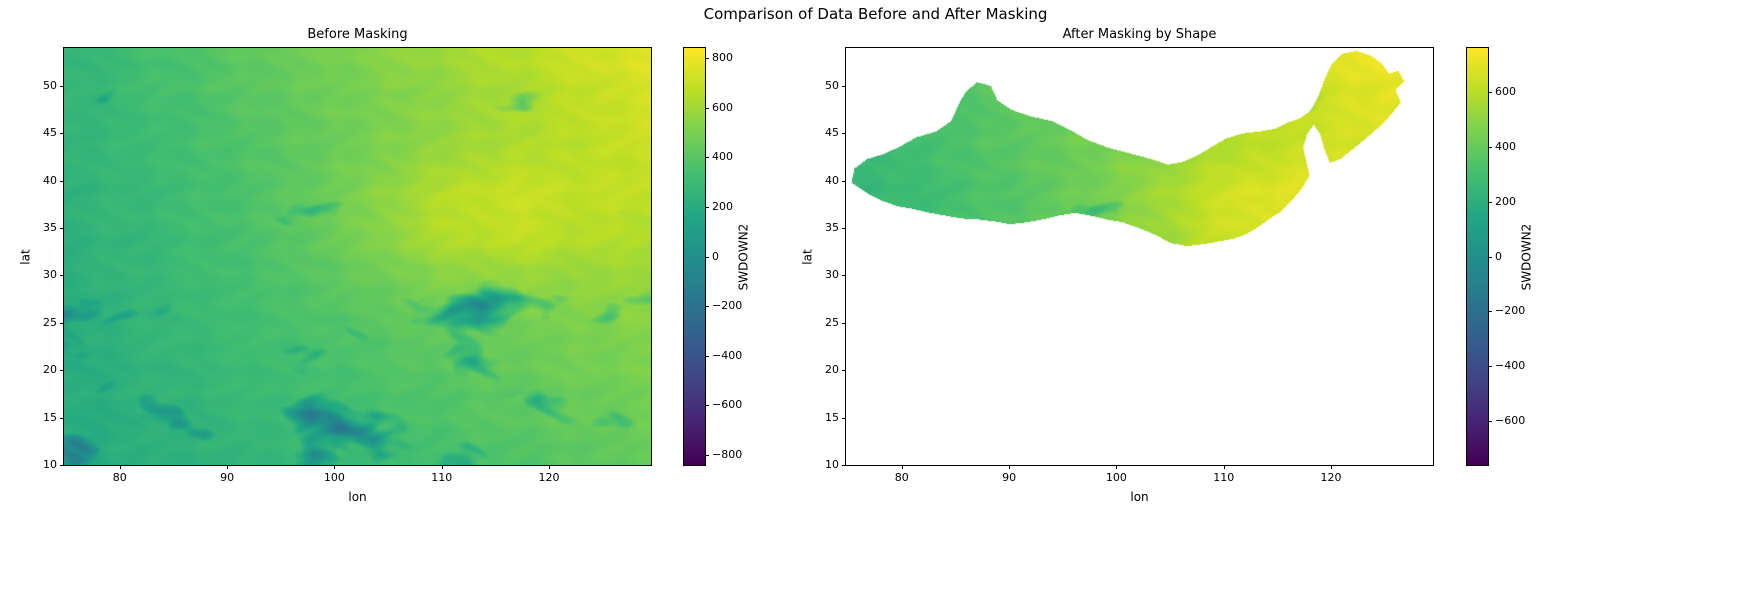 This screenshot has width=1751, height=589. Describe the element at coordinates (357, 34) in the screenshot. I see `axes-title-before: Before Masking` at that location.